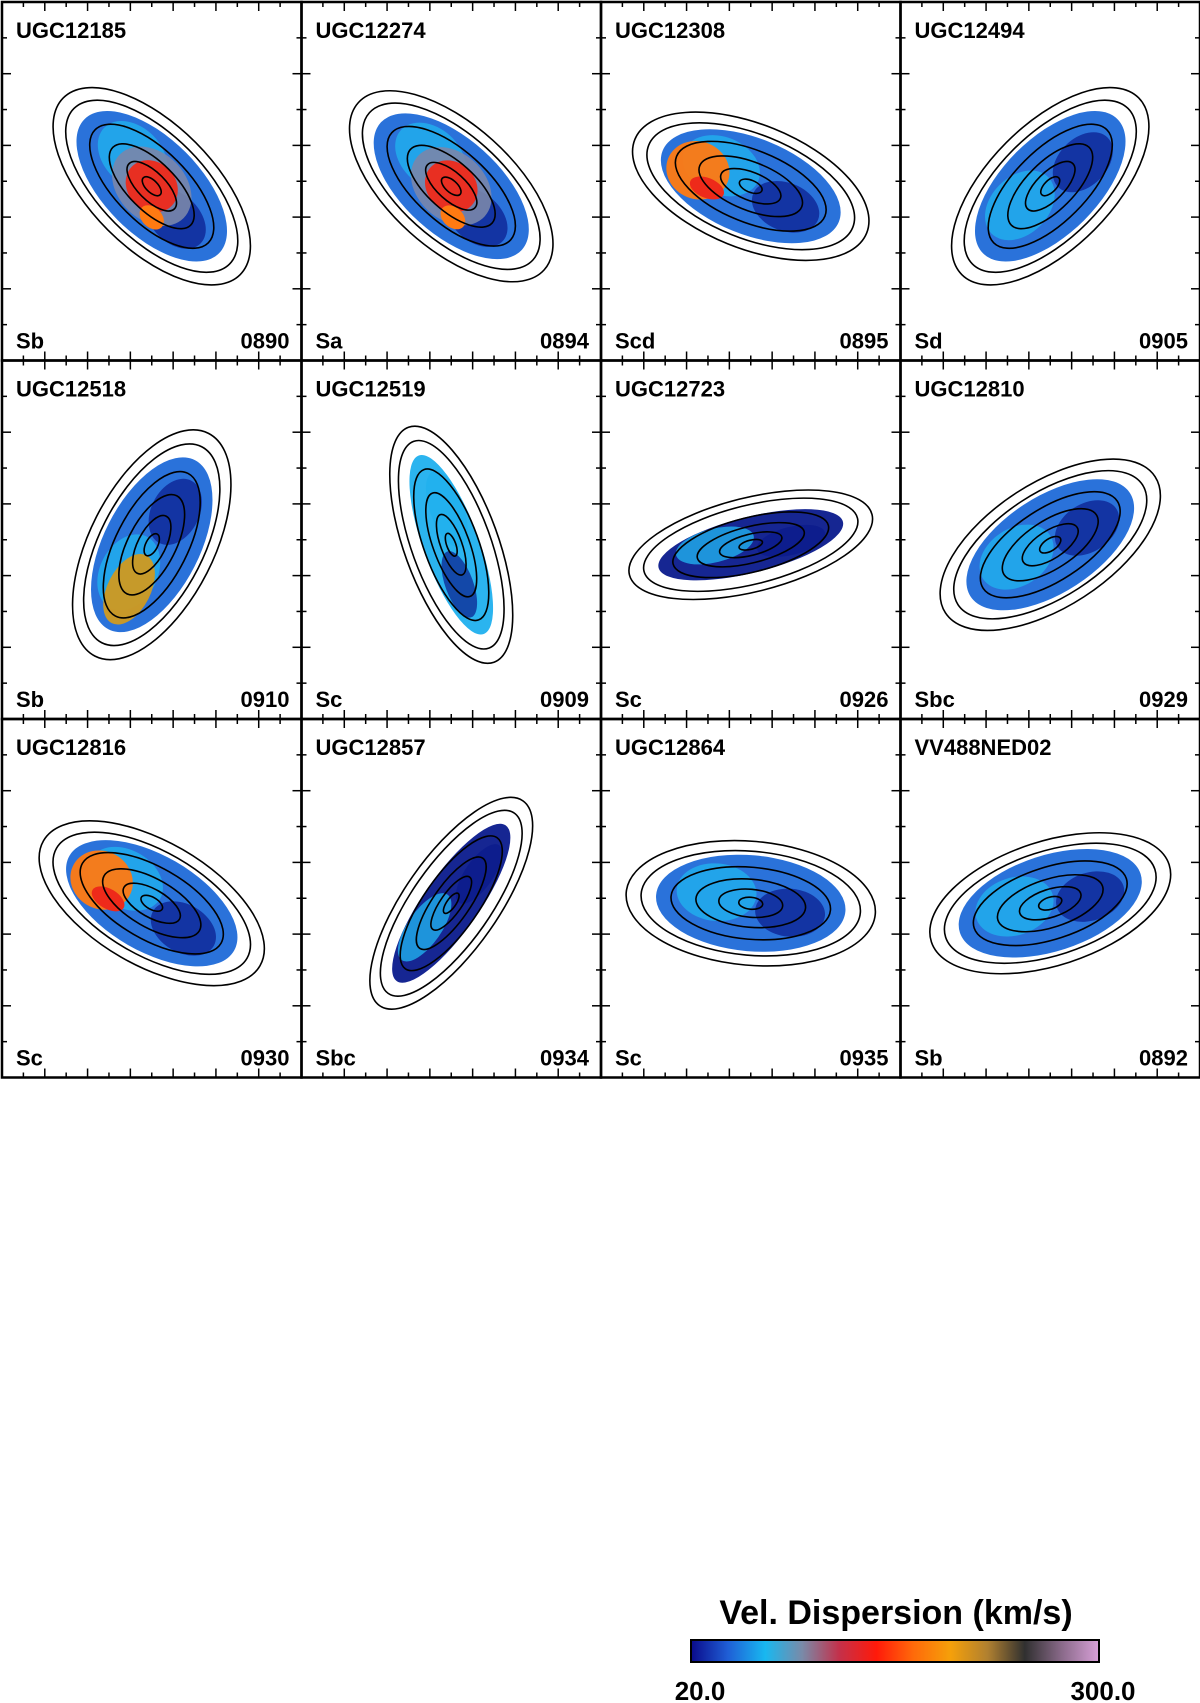 The image size is (1200, 1703). What do you see at coordinates (371, 747) in the screenshot?
I see `galaxy-name: UGC12857` at bounding box center [371, 747].